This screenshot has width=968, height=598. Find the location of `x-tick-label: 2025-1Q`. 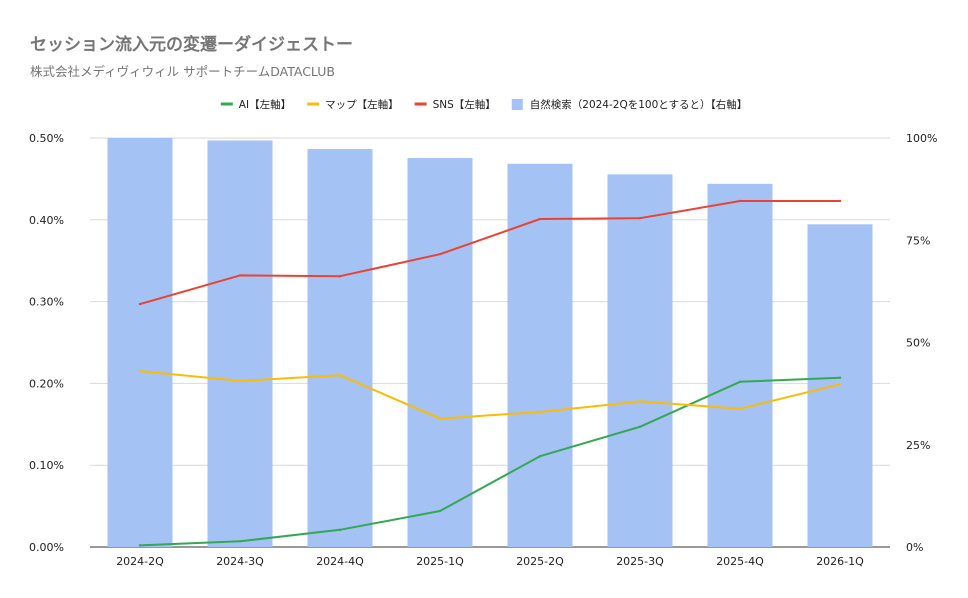

x-tick-label: 2025-1Q is located at coordinates (440, 561).